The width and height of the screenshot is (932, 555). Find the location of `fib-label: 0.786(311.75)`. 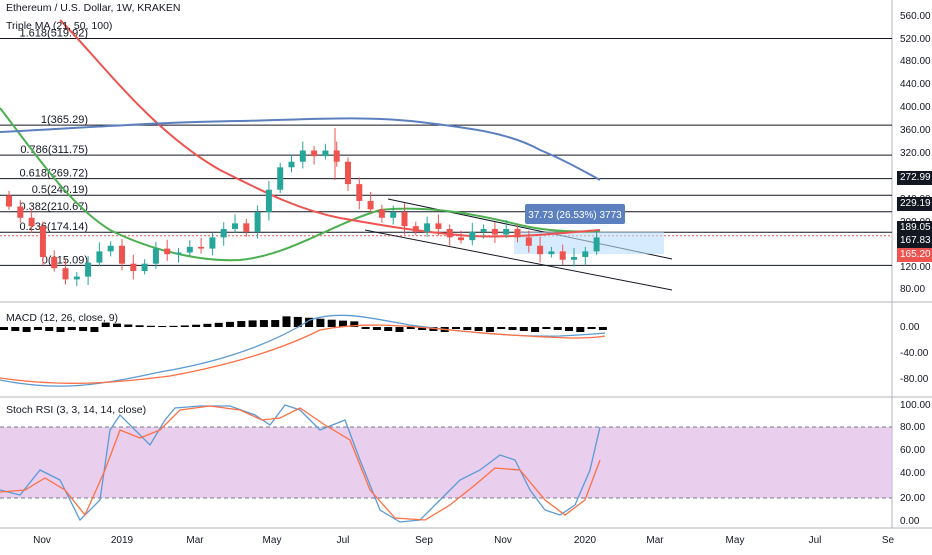

fib-label: 0.786(311.75) is located at coordinates (54, 150).